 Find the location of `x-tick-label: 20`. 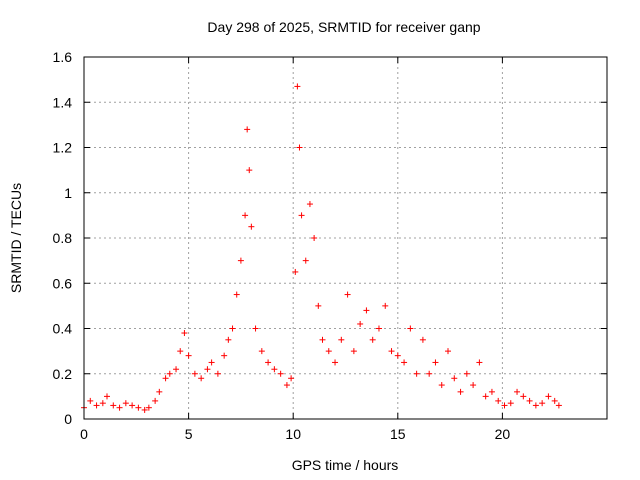

x-tick-label: 20 is located at coordinates (503, 434).